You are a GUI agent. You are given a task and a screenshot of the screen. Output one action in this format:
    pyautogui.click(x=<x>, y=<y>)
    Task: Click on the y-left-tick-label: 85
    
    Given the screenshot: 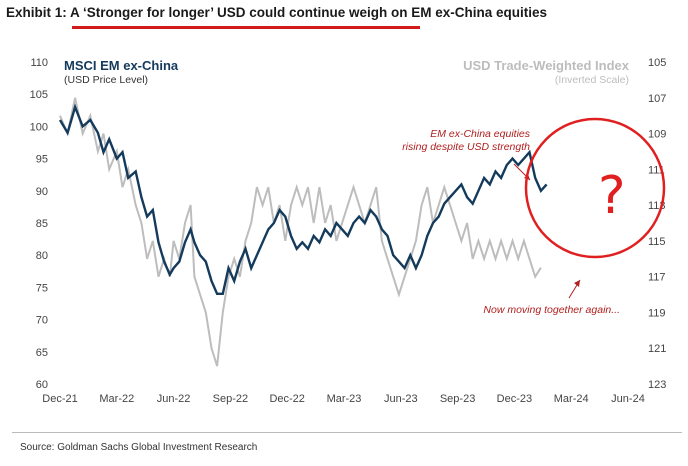 What is the action you would take?
    pyautogui.click(x=42, y=224)
    